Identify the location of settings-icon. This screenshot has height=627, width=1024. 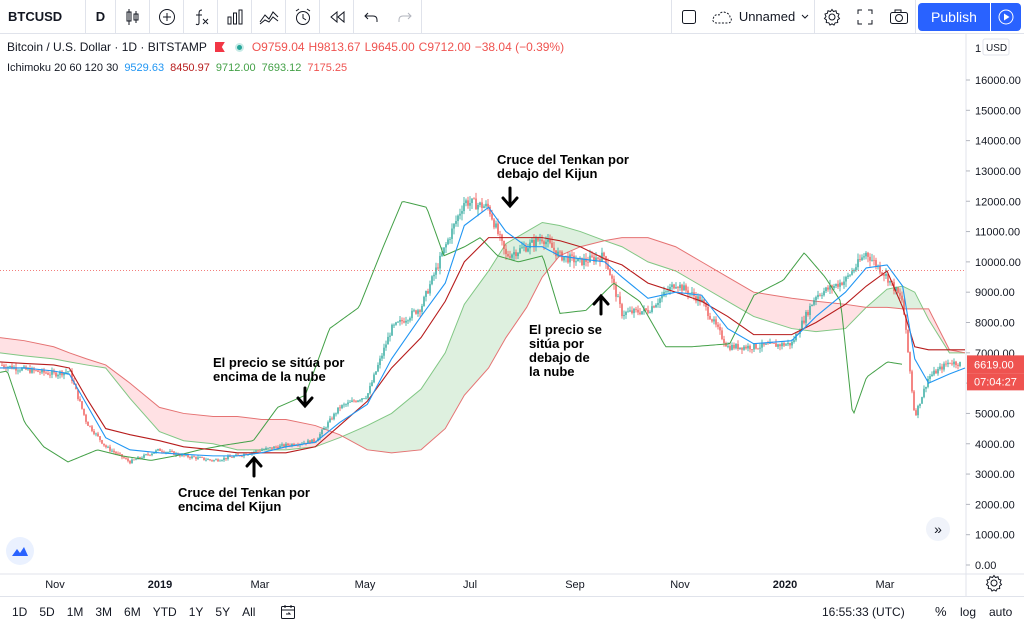
(831, 17).